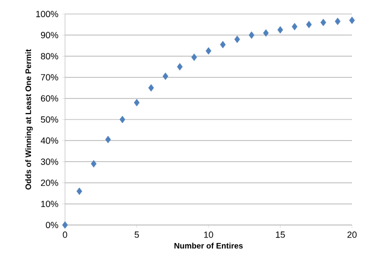 This screenshot has height=273, width=378. I want to click on y-tick-label: 50%, so click(49, 119).